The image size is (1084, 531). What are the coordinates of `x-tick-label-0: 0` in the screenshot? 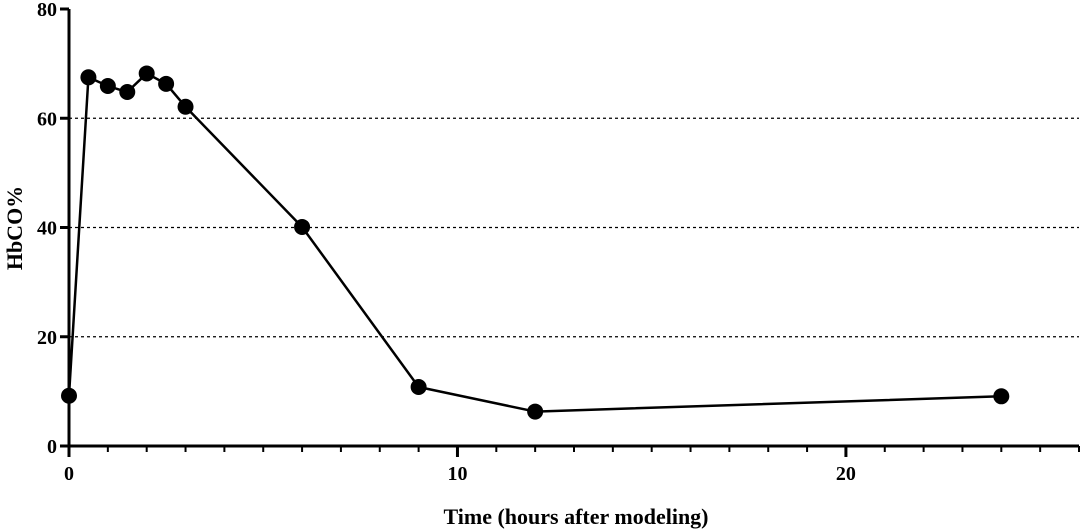 It's located at (69, 474).